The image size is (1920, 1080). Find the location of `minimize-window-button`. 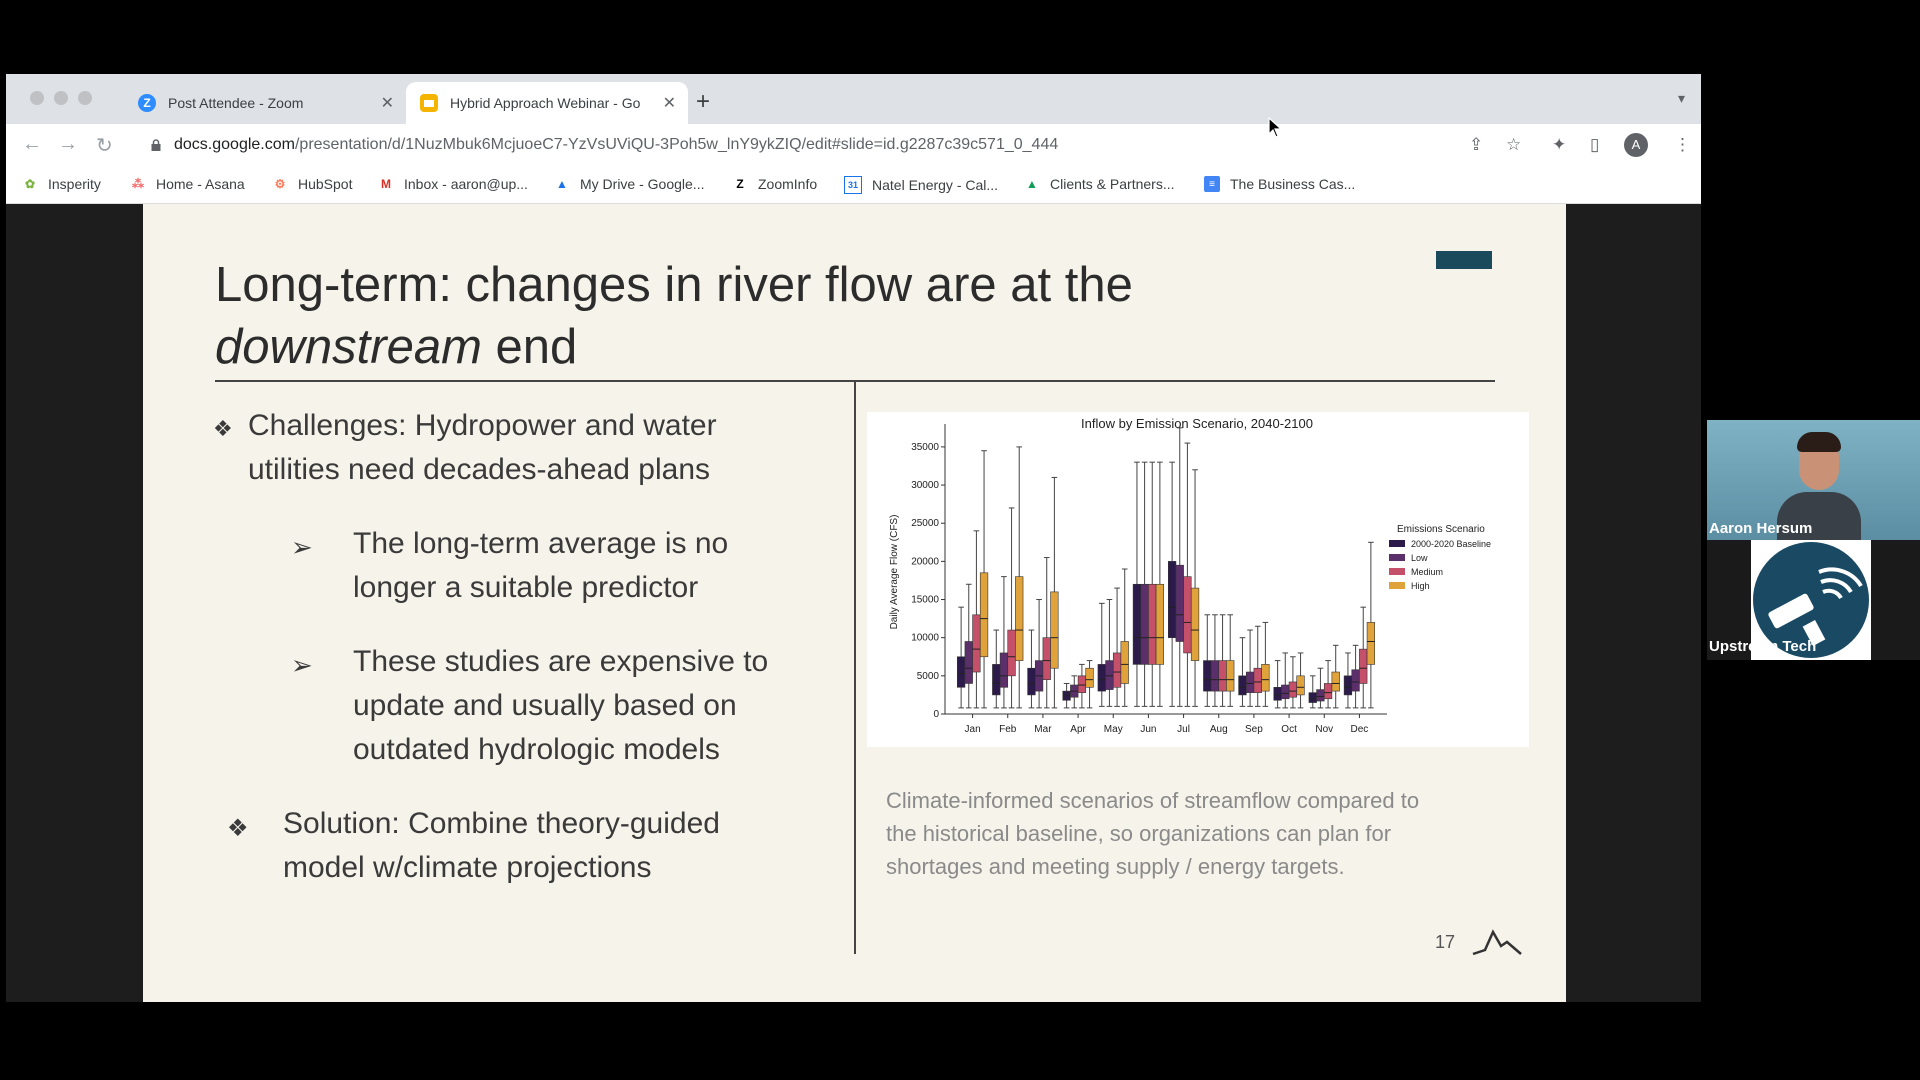

minimize-window-button is located at coordinates (61, 98).